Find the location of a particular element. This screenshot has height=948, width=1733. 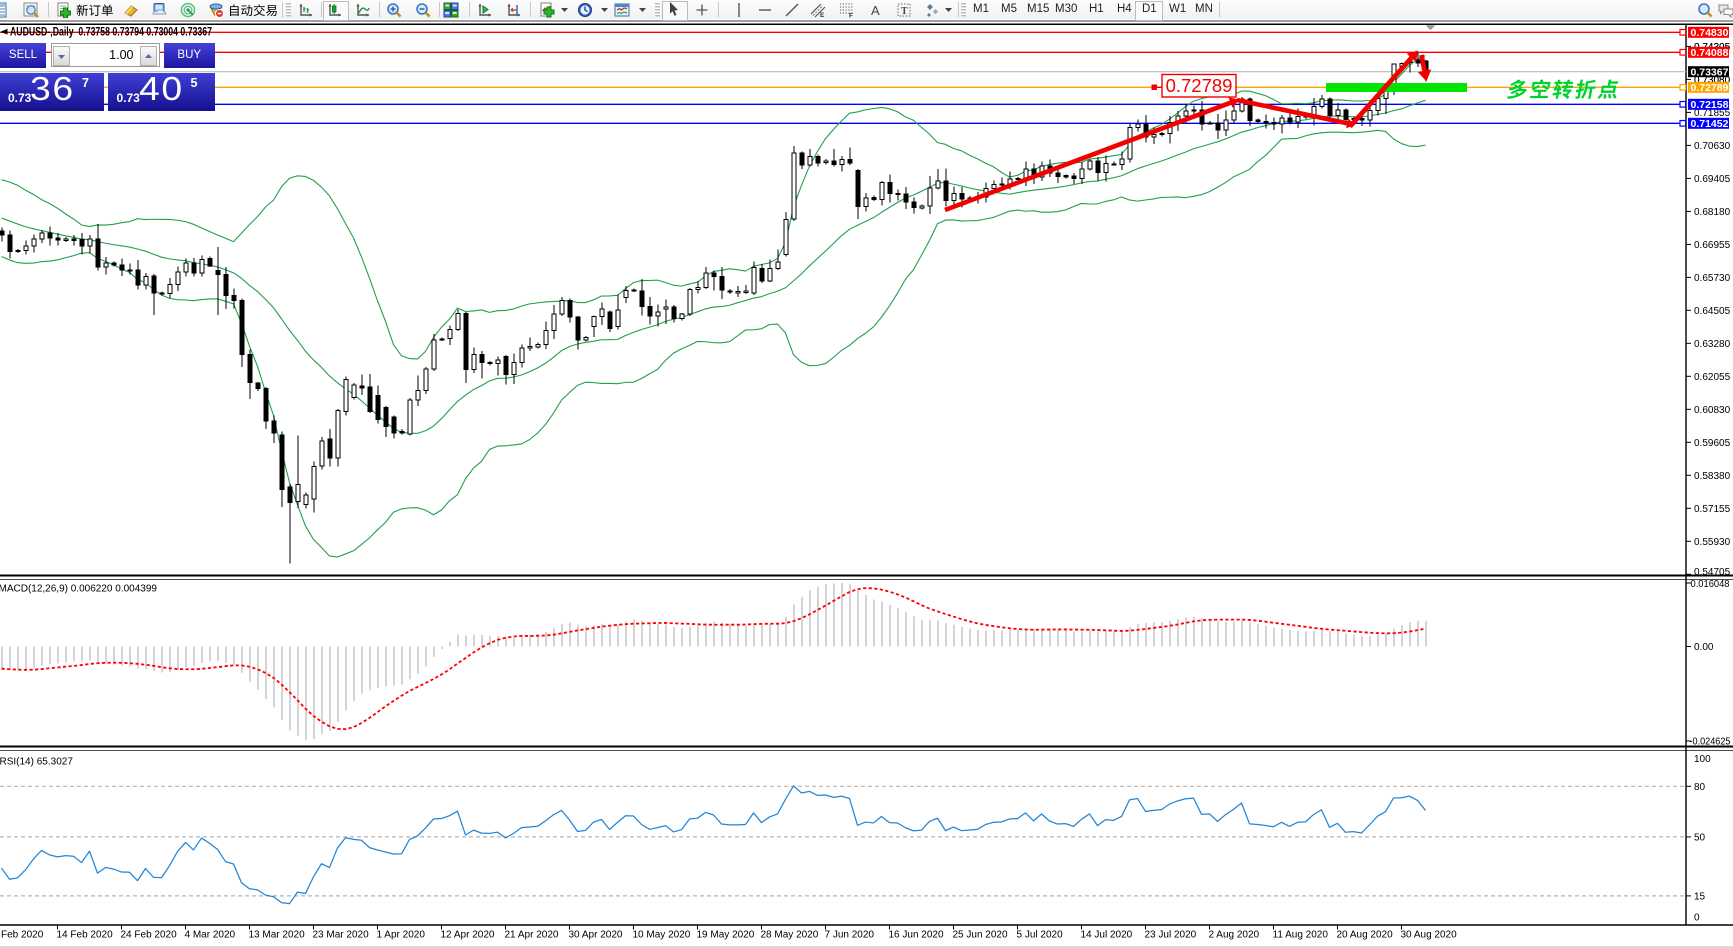

svg-text: 0.66955 is located at coordinates (1712, 245).